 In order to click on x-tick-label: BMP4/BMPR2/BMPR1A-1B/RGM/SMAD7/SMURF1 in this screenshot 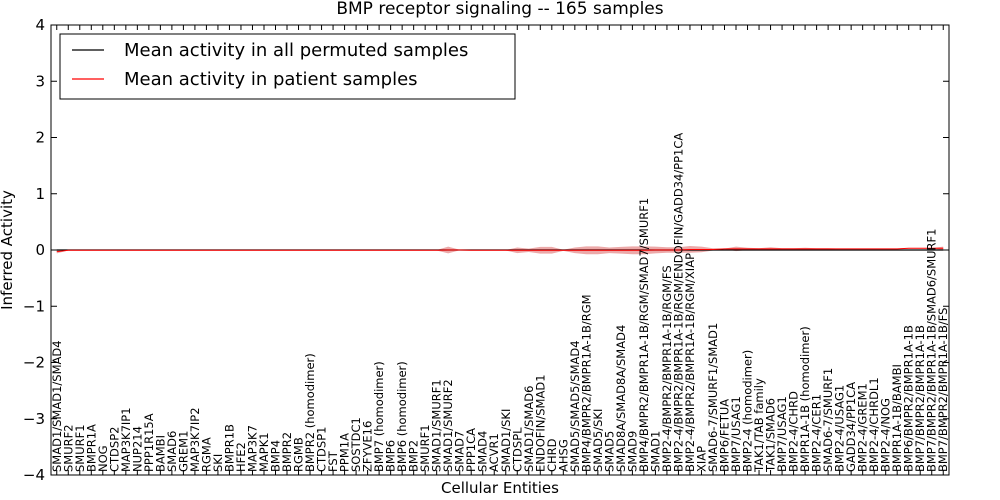, I will do `click(644, 335)`.